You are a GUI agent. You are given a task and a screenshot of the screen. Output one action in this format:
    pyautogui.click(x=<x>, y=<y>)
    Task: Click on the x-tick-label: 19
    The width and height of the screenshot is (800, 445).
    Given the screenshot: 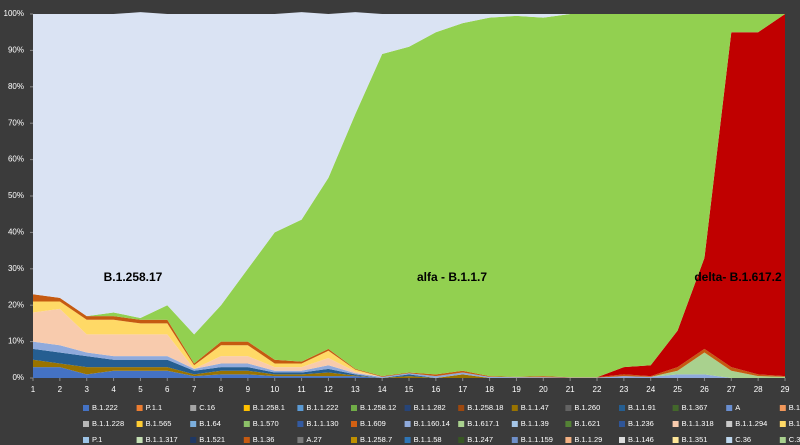 What is the action you would take?
    pyautogui.click(x=516, y=389)
    